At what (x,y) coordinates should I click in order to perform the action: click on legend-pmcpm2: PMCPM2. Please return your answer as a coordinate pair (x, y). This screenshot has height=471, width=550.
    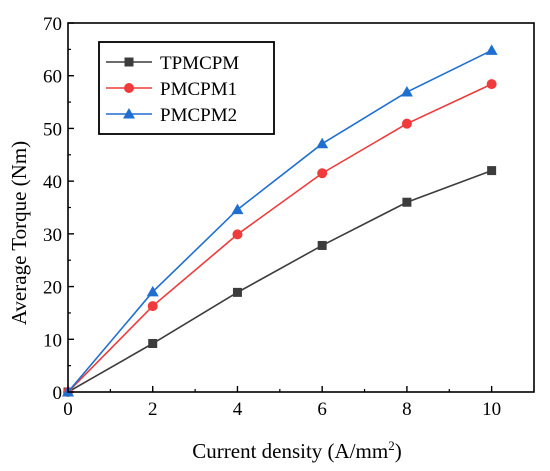
    Looking at the image, I should click on (171, 115).